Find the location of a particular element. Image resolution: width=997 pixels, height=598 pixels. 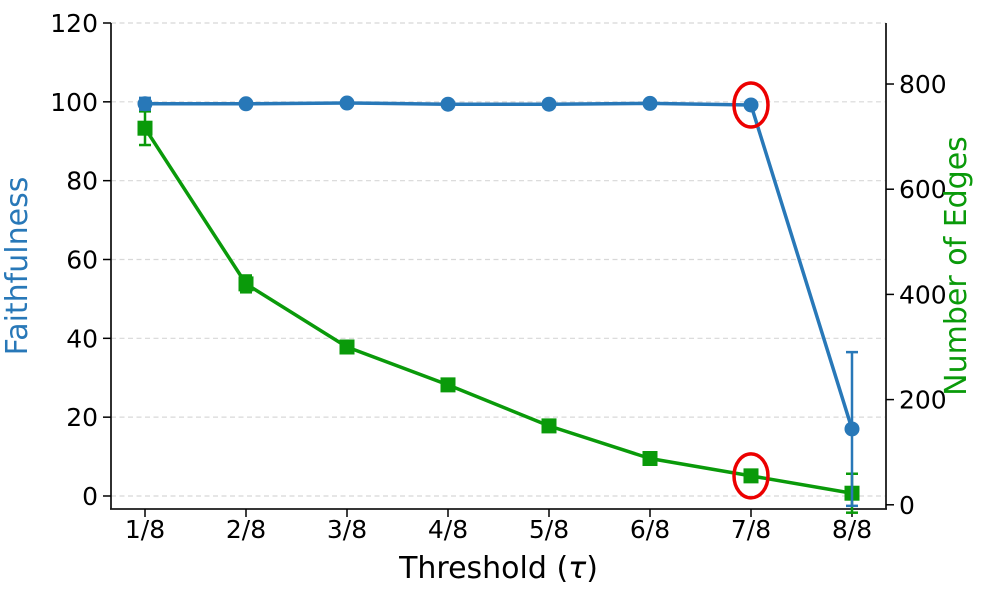

right-tick-label: 800 is located at coordinates (923, 84).